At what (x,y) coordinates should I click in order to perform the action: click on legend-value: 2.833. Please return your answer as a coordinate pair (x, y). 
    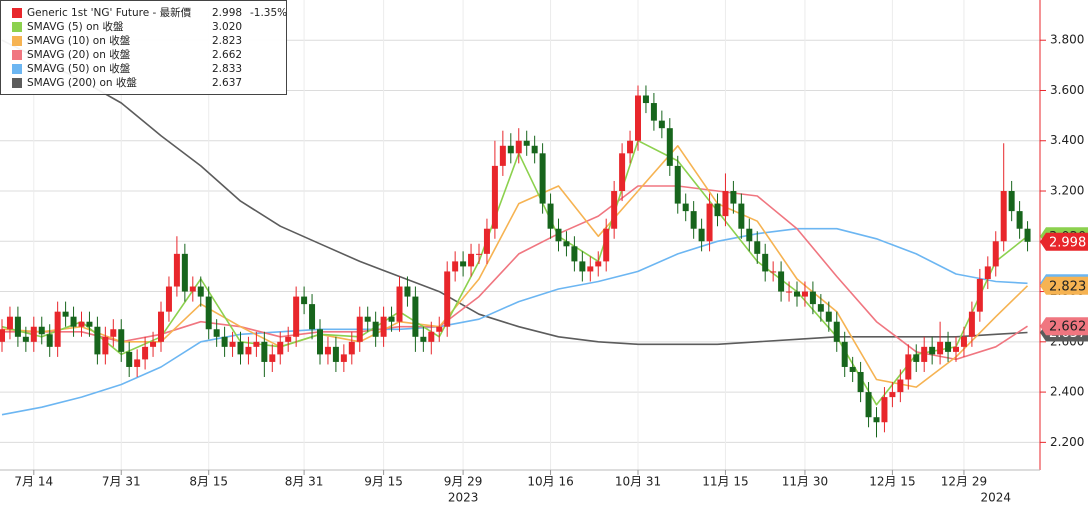
    Looking at the image, I should click on (227, 69).